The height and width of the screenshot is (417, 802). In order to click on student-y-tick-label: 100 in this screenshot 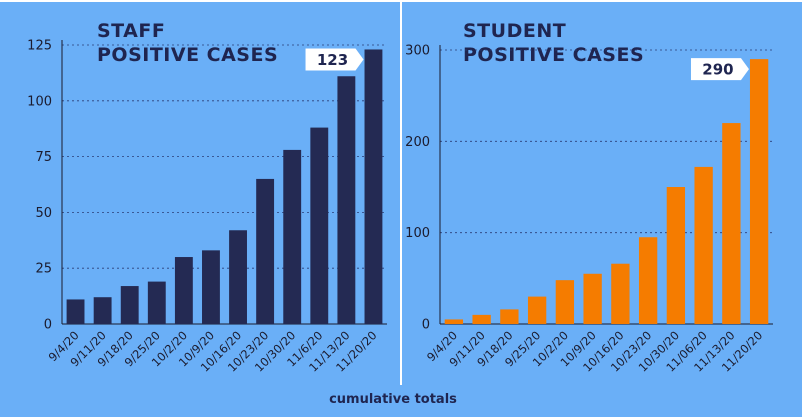, I will do `click(417, 233)`.